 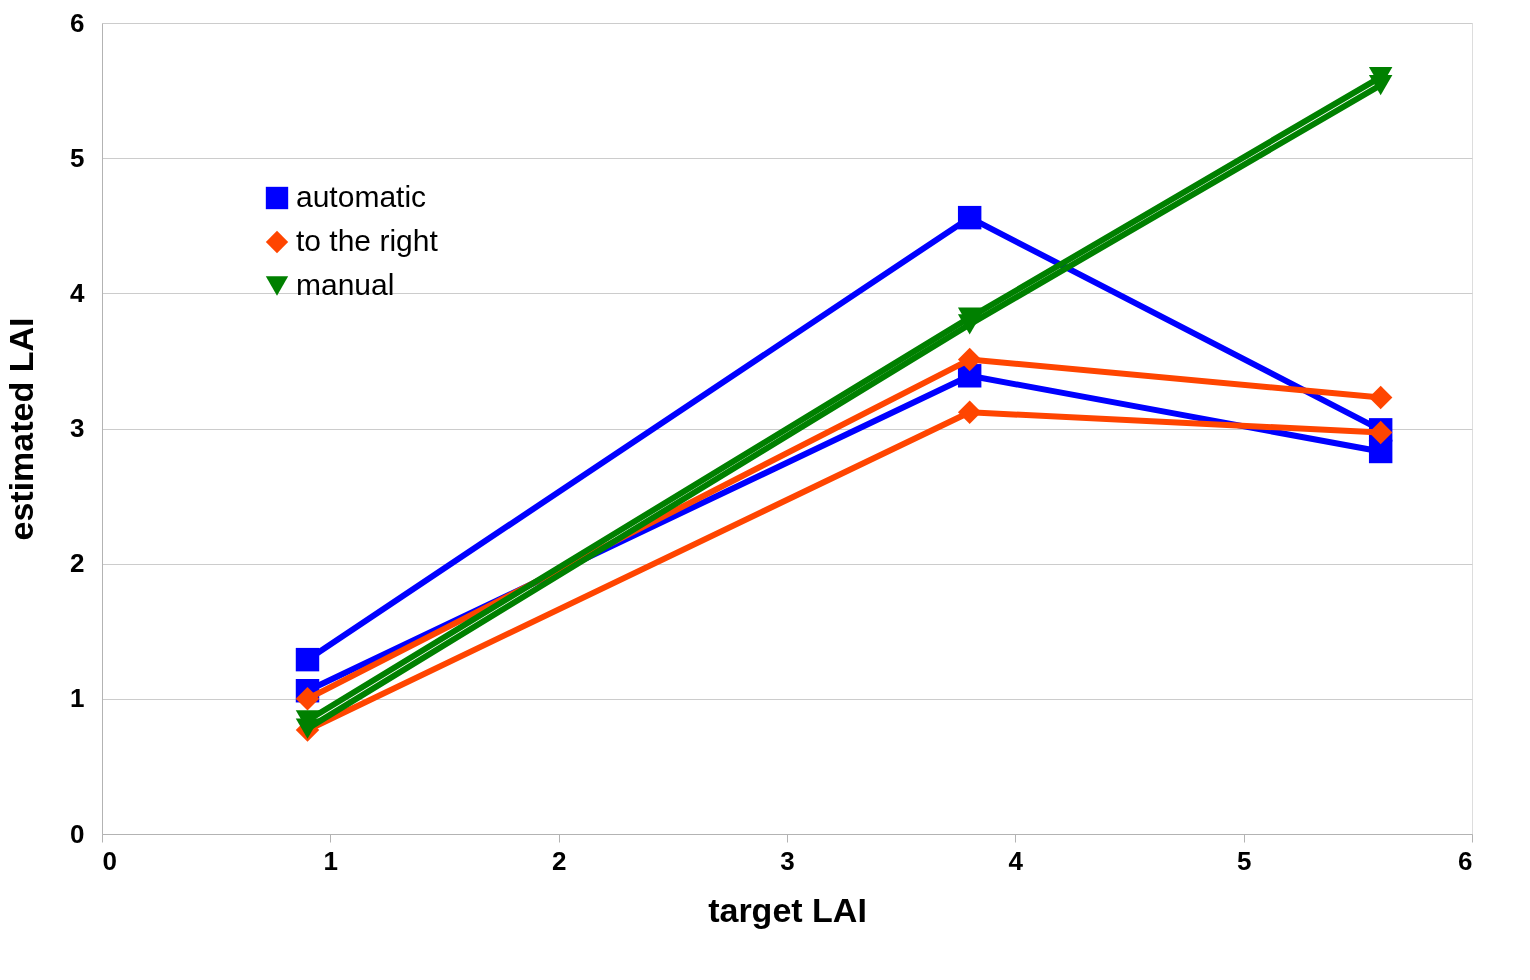 What do you see at coordinates (559, 860) in the screenshot?
I see `x-tick-label: 2` at bounding box center [559, 860].